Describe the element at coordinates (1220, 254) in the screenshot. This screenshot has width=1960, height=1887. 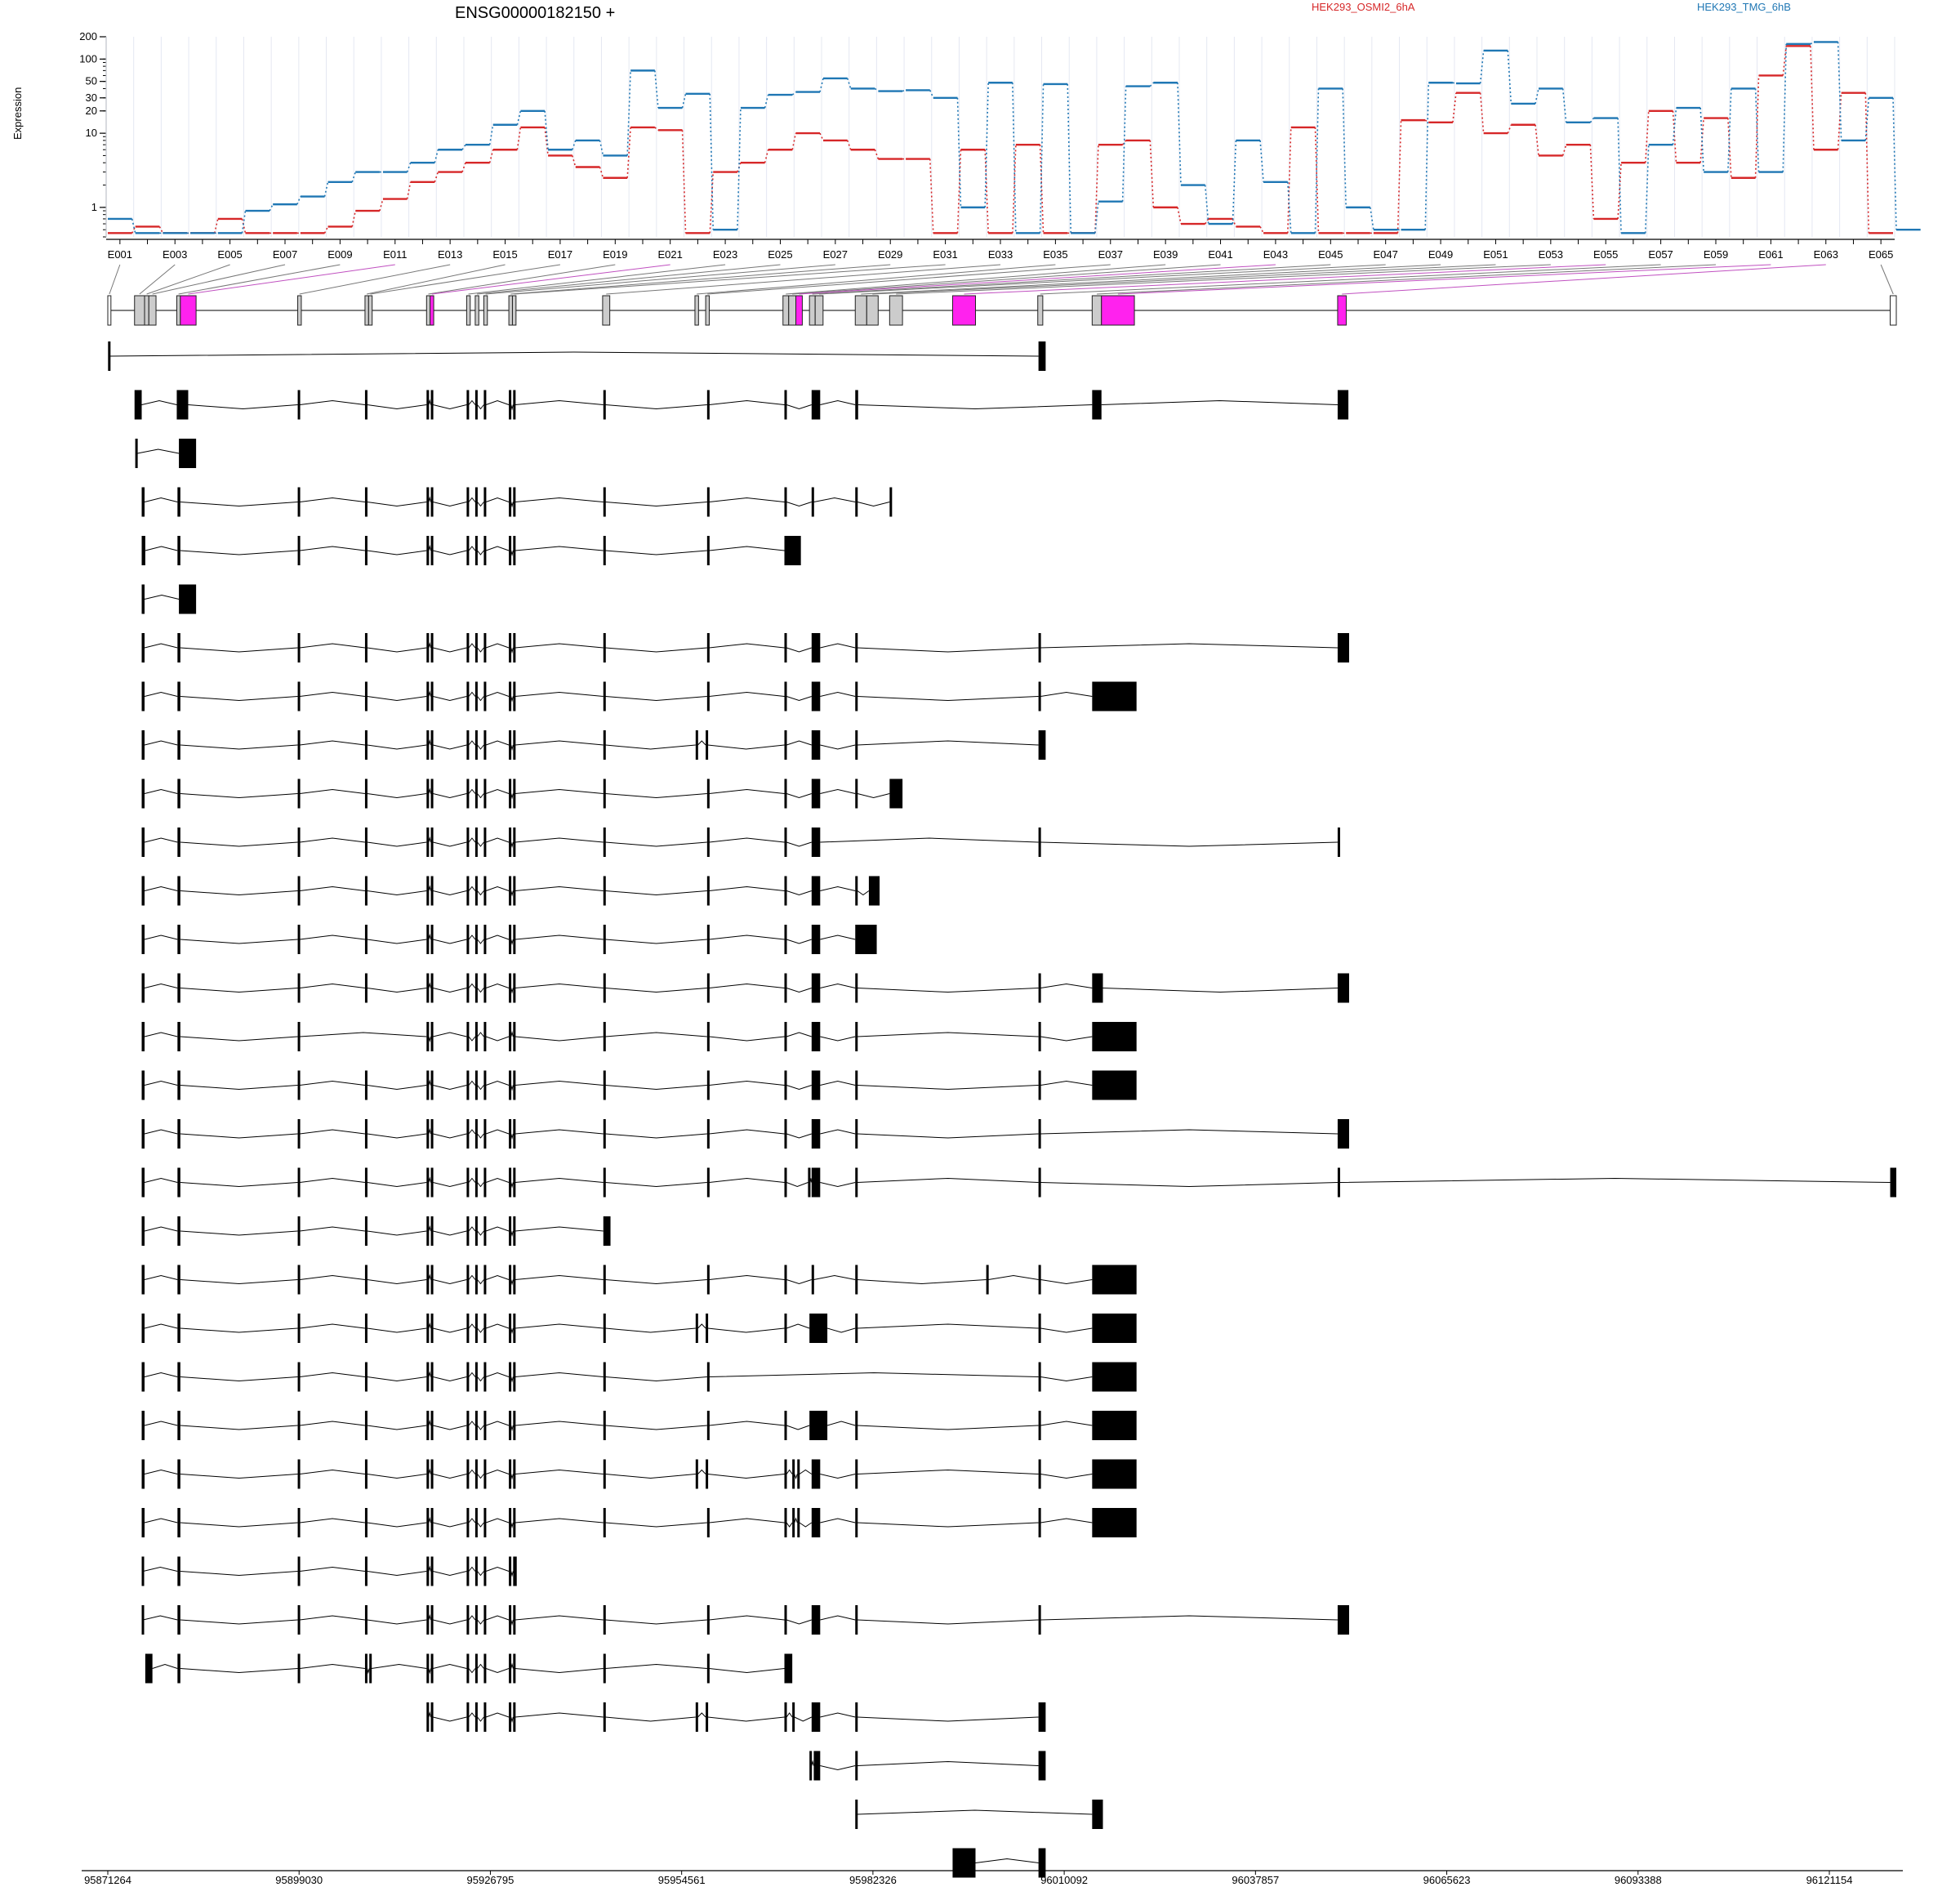
I see `exon-label: E041` at that location.